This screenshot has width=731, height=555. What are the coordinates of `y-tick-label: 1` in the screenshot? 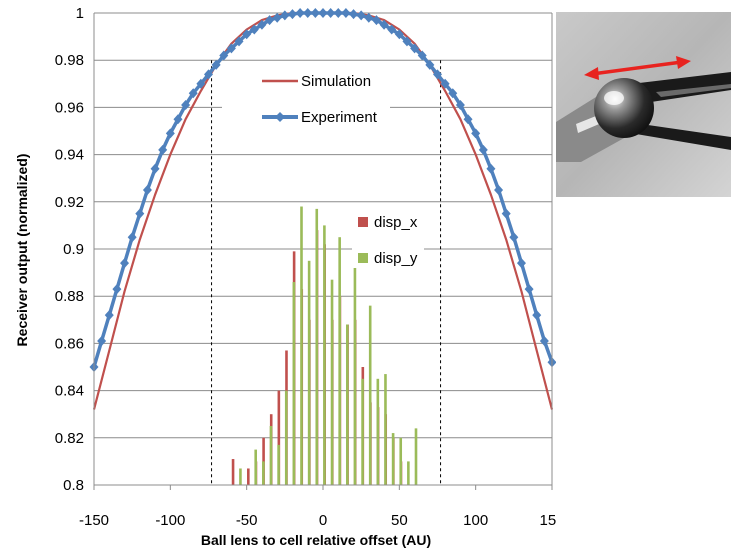 It's located at (80, 13).